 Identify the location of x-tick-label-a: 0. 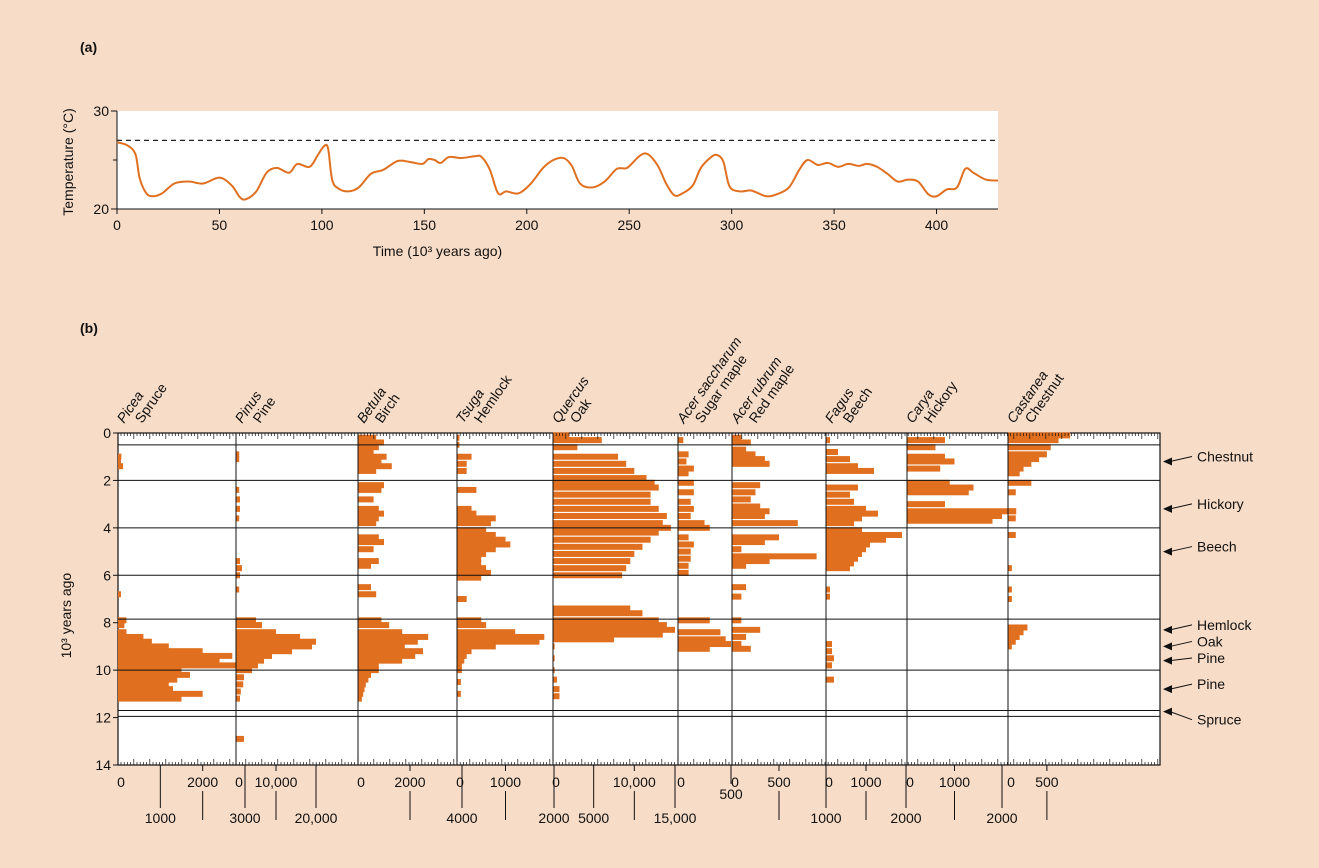
(117, 225).